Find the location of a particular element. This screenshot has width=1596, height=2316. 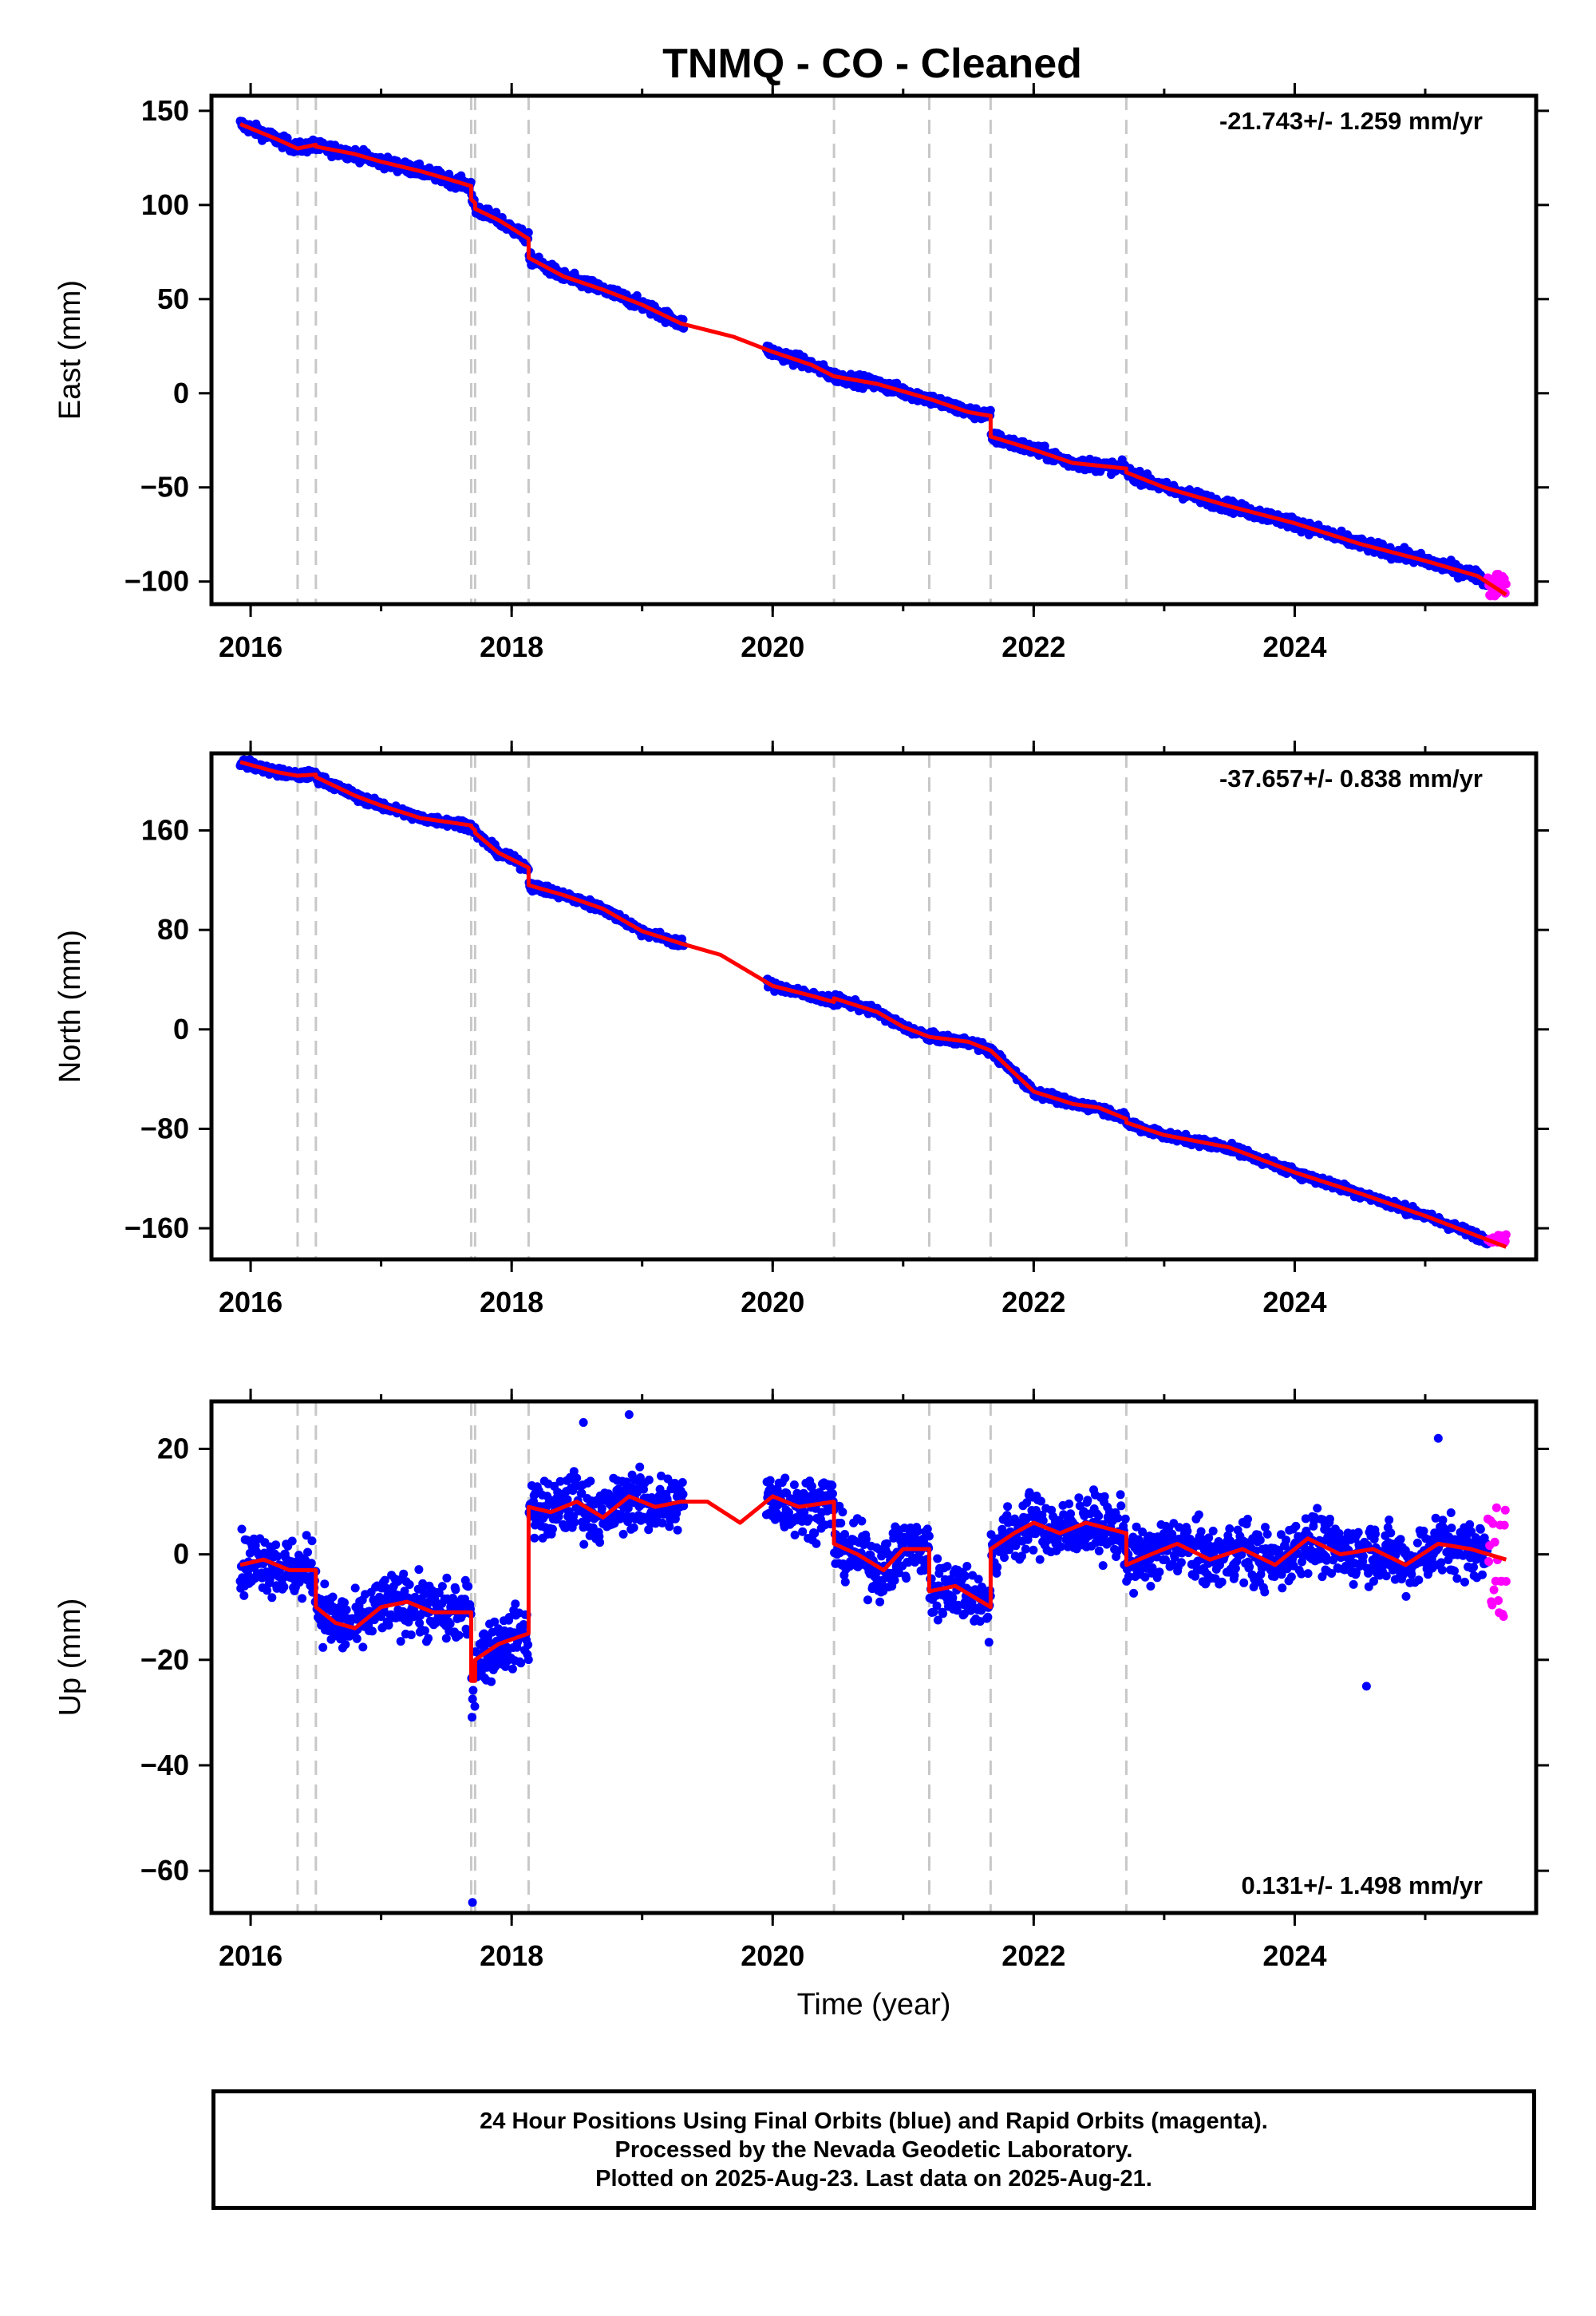

y-tick-label: 150 is located at coordinates (165, 110).